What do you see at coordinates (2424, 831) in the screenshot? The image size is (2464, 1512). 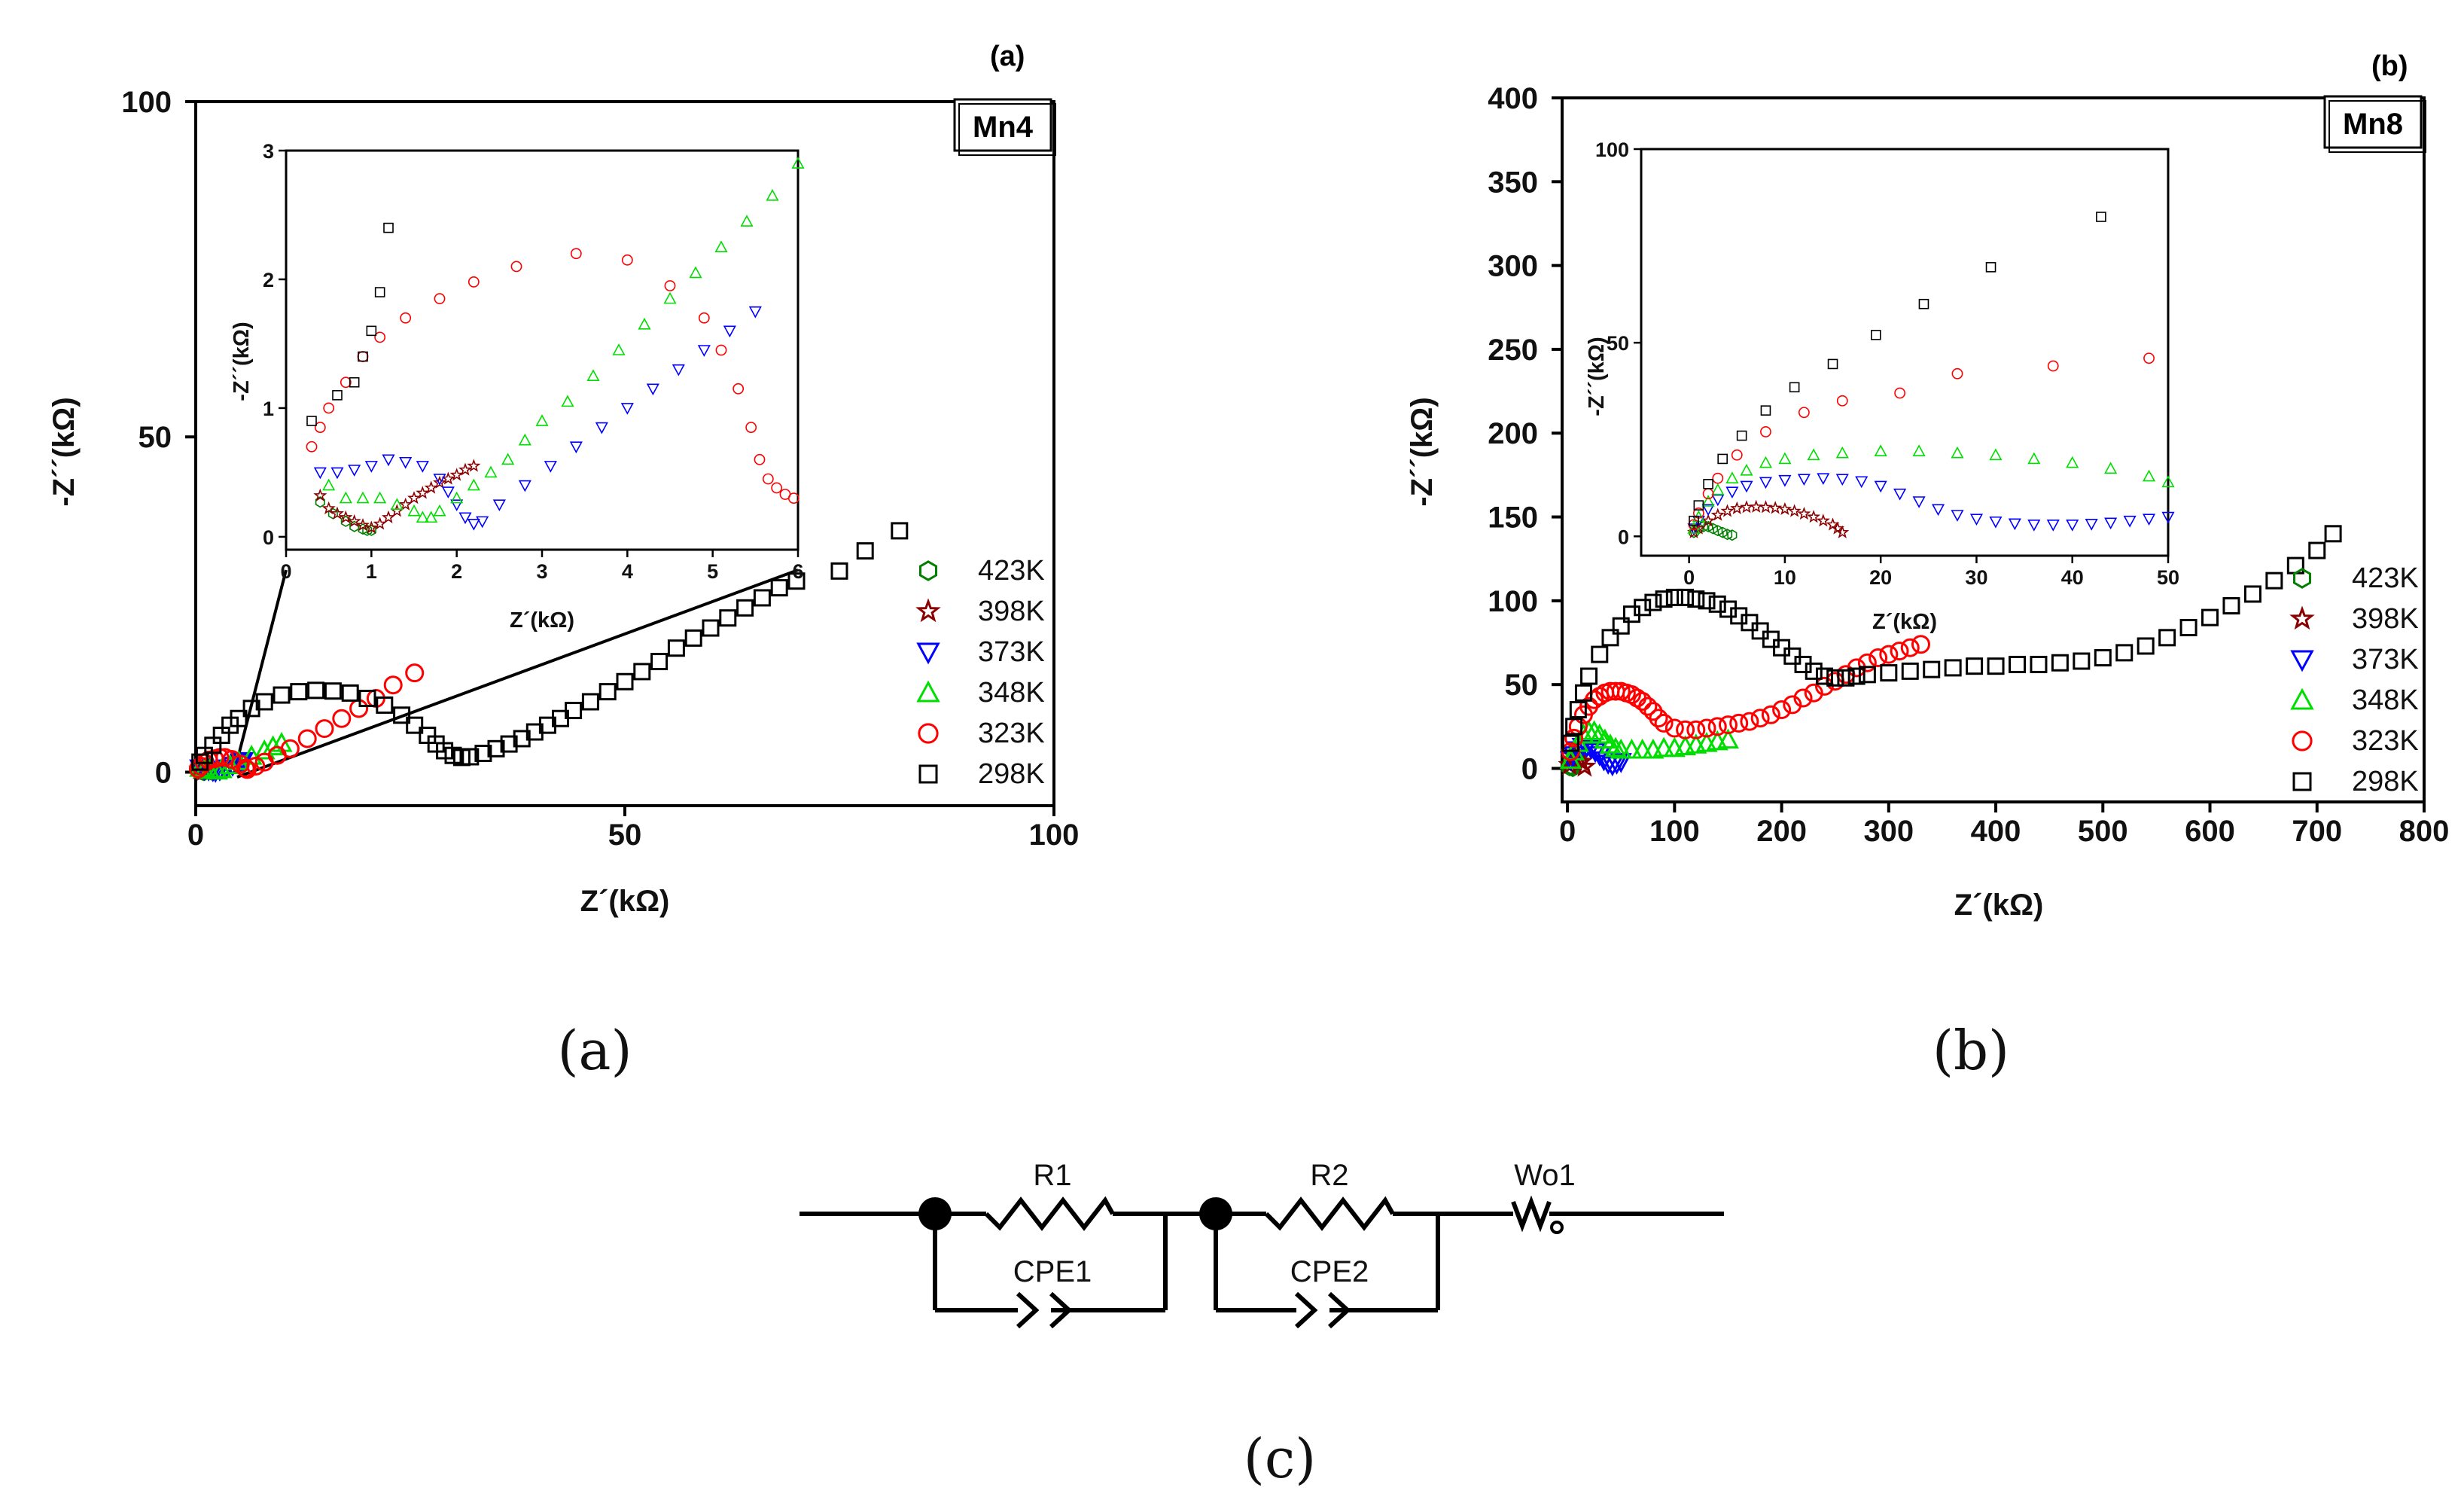 I see `x-tick-label: 800` at bounding box center [2424, 831].